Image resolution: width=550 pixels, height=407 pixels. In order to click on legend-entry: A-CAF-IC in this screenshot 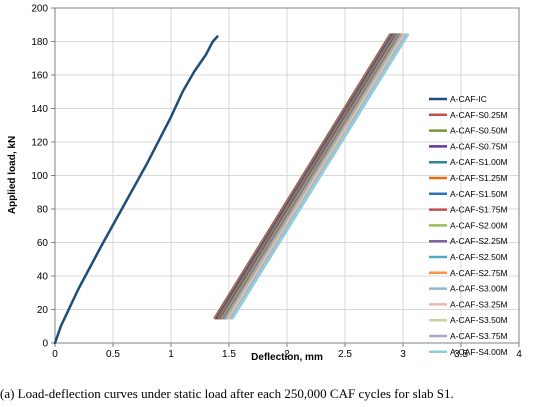, I will do `click(468, 99)`.